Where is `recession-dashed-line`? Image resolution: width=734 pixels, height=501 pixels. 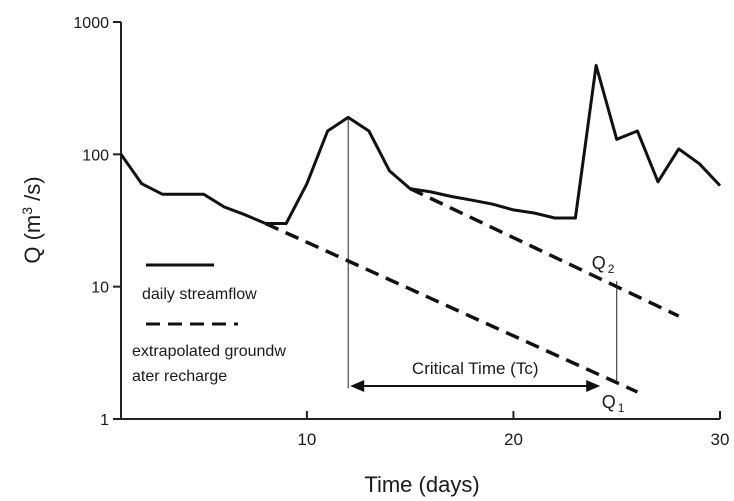 recession-dashed-line is located at coordinates (544, 252).